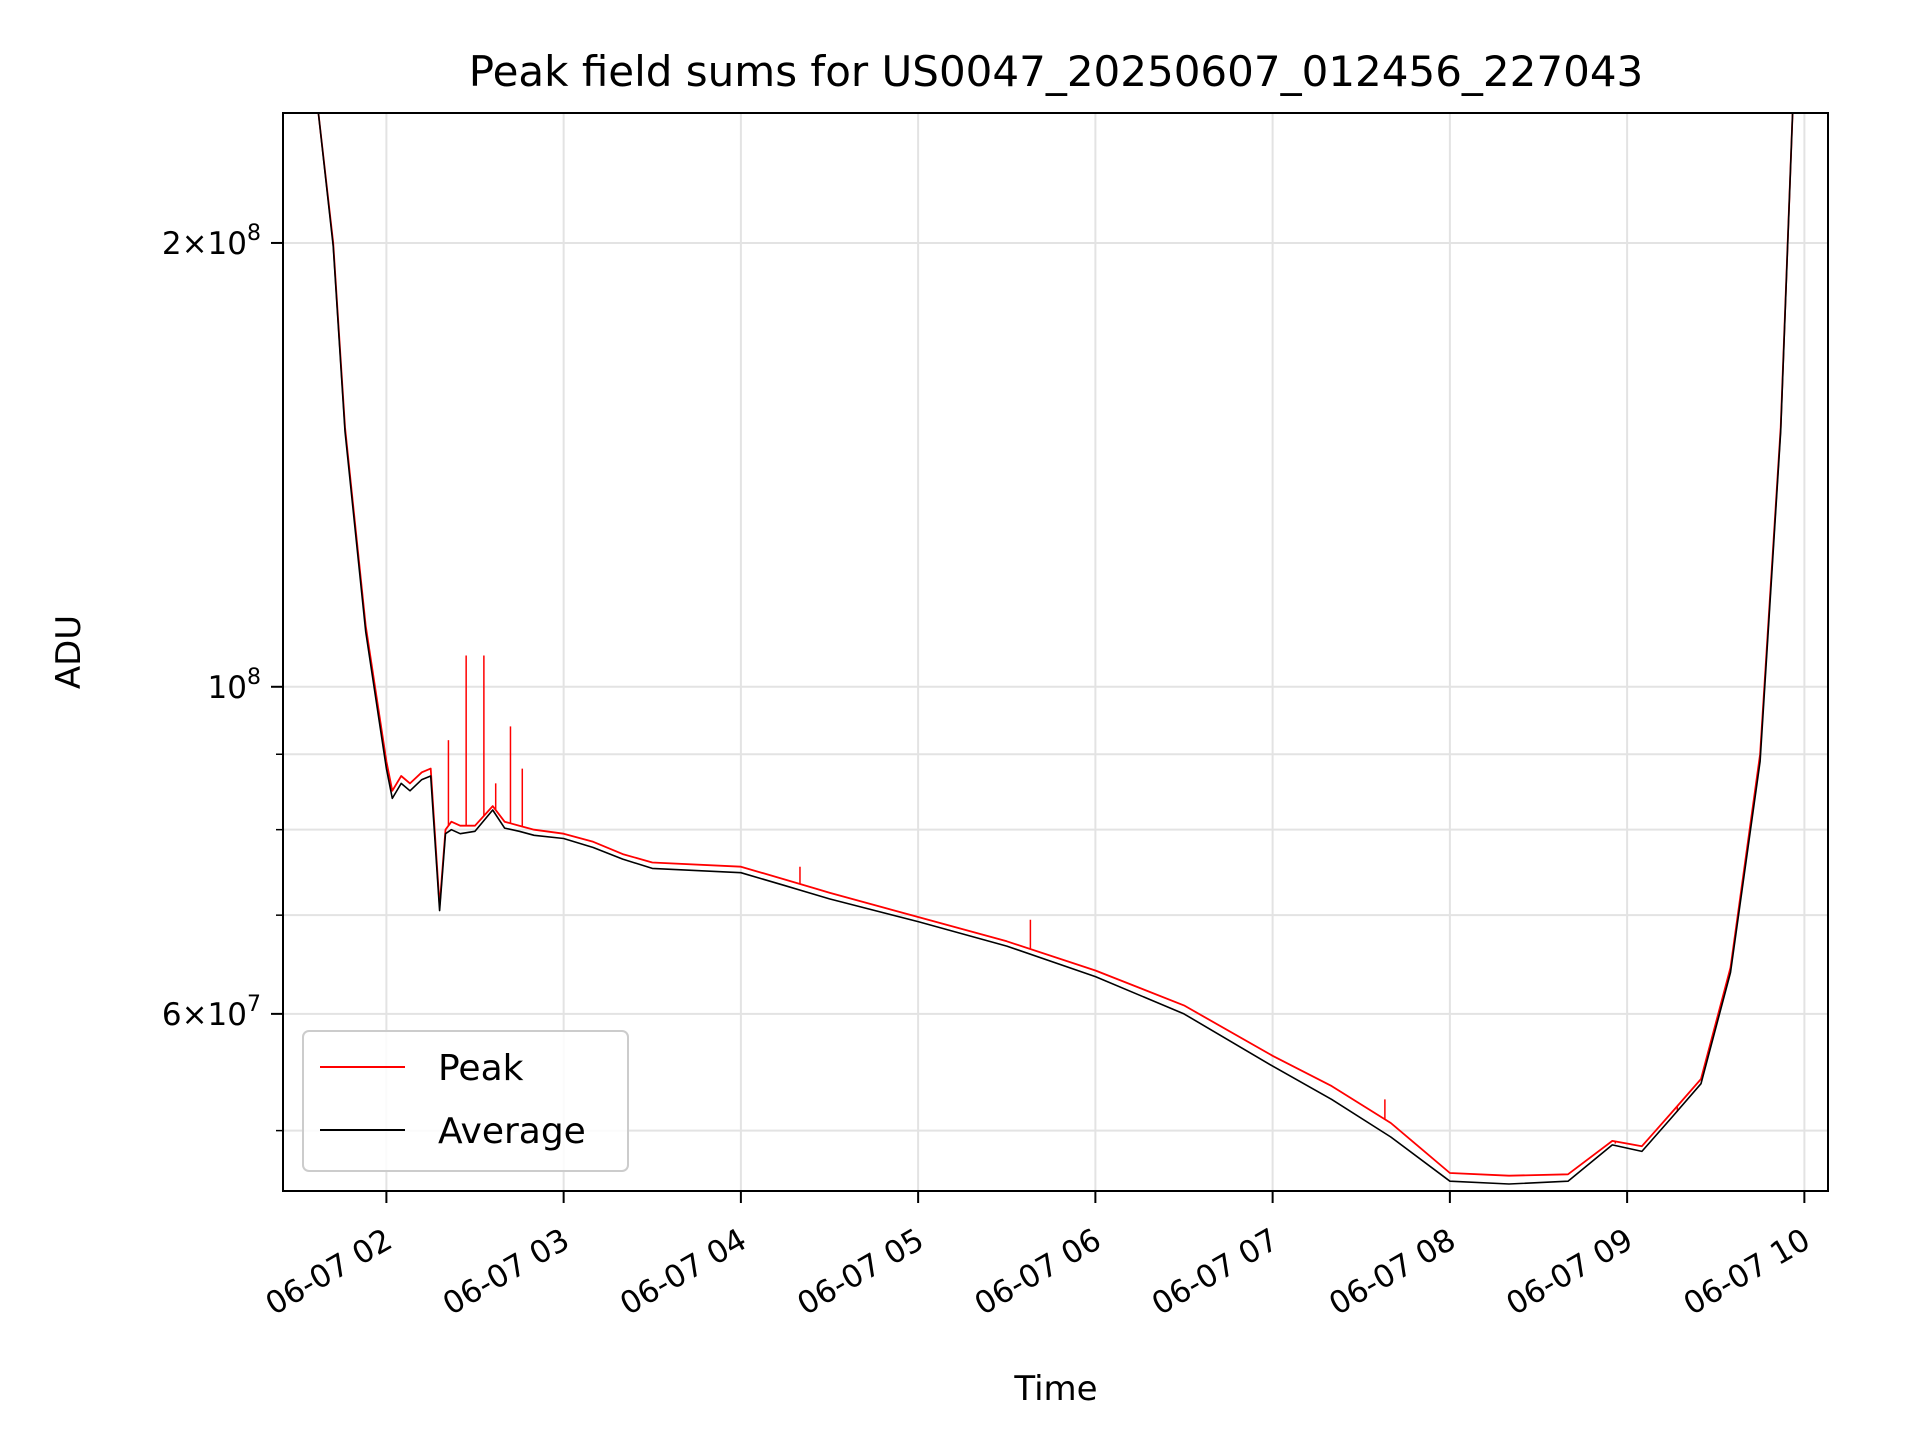 The image size is (1920, 1440). I want to click on y-tick-label: 6×107, so click(211, 1012).